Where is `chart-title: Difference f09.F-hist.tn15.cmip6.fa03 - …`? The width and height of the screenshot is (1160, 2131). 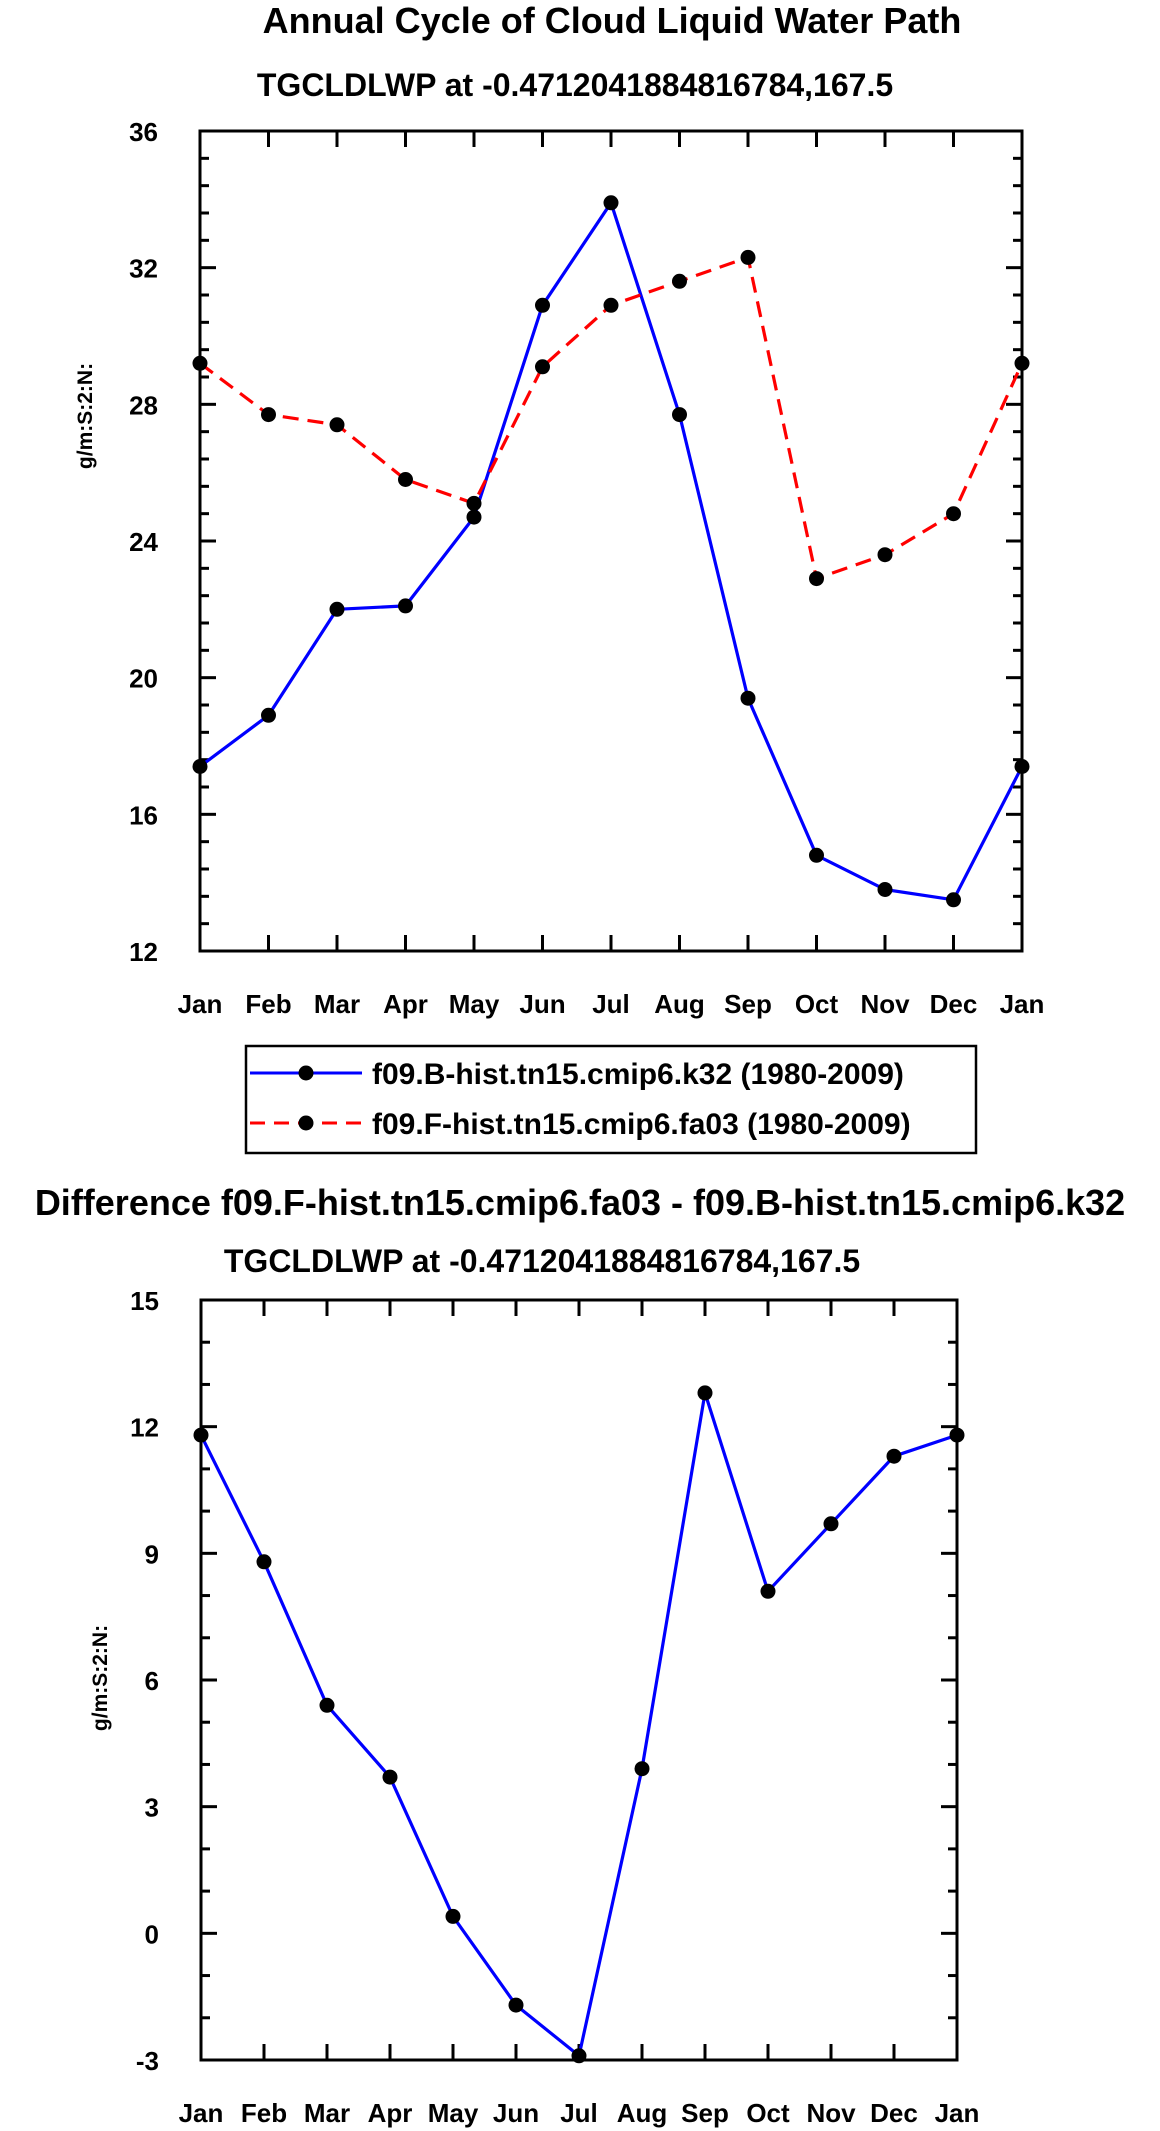 chart-title: Difference f09.F-hist.tn15.cmip6.fa03 - … is located at coordinates (580, 1202).